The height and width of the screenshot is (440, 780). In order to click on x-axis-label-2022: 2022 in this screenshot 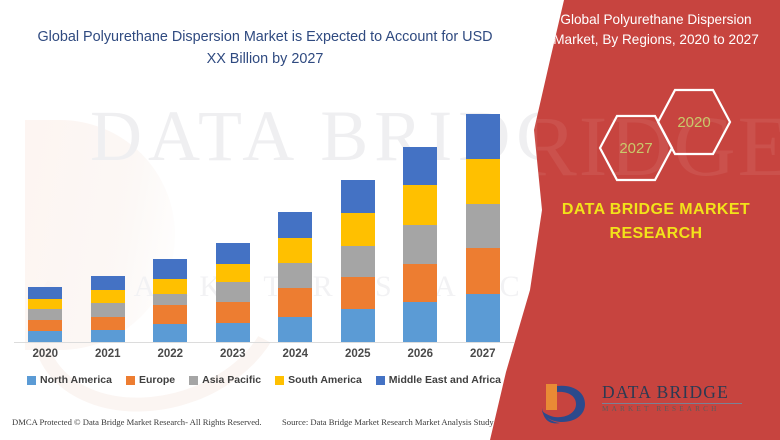, I will do `click(170, 354)`.